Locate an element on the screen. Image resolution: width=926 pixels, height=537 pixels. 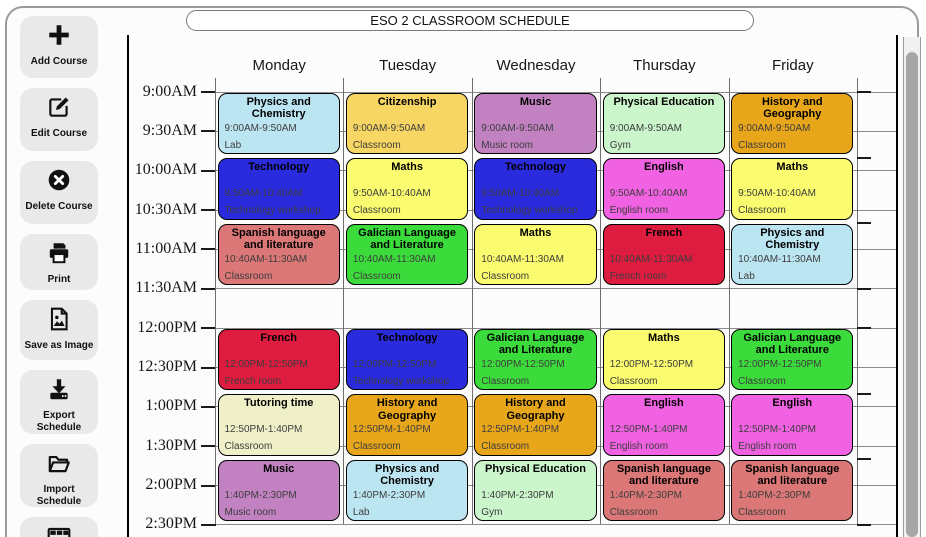
save-as-image-button: Save as Image is located at coordinates (59, 330).